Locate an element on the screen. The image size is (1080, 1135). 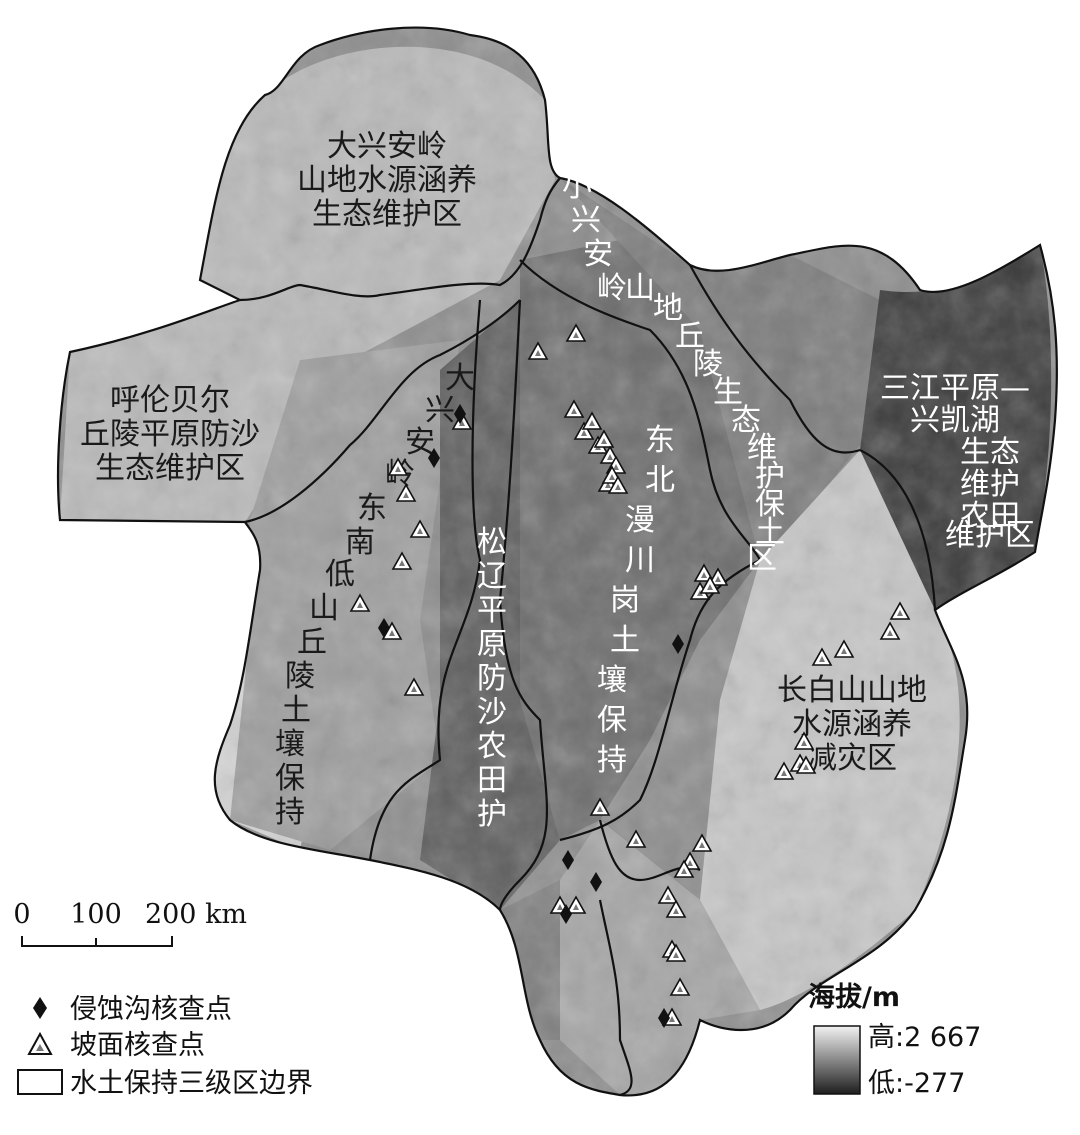
svg-text: 大 is located at coordinates (460, 378).